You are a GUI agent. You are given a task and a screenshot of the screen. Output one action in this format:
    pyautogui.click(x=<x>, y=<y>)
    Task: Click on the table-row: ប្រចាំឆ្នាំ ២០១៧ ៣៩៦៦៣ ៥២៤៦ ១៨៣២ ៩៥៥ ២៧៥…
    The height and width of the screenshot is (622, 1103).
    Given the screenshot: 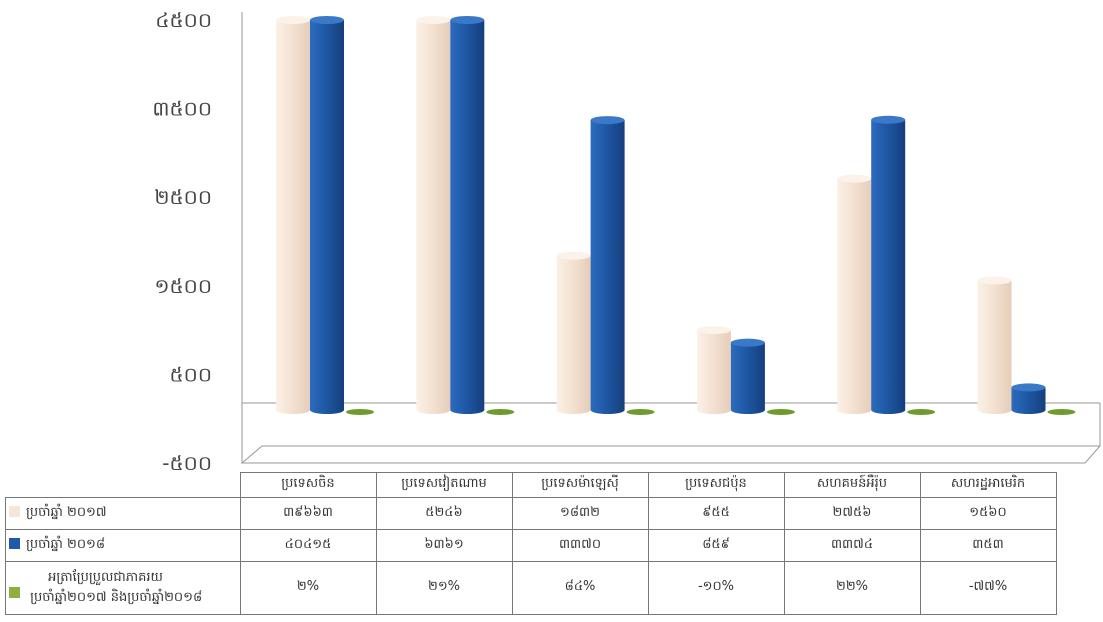 What is the action you would take?
    pyautogui.click(x=531, y=513)
    